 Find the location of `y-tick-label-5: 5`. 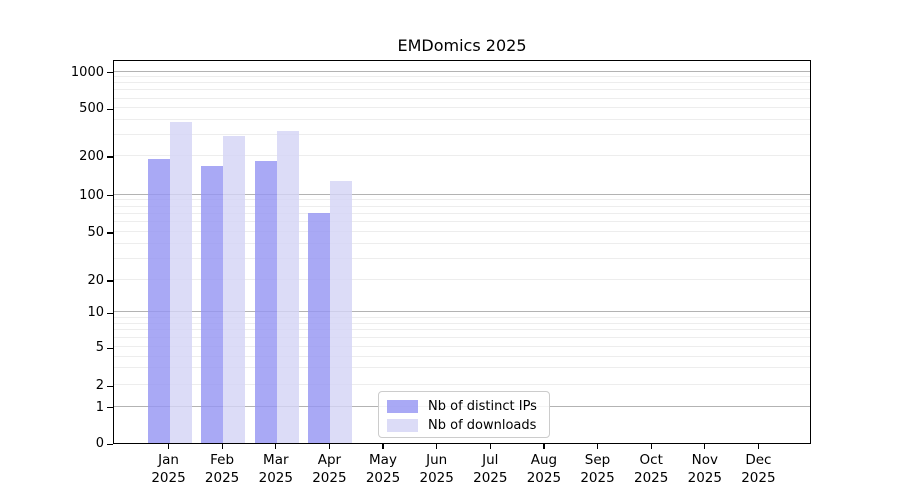

y-tick-label-5: 5 is located at coordinates (99, 348).